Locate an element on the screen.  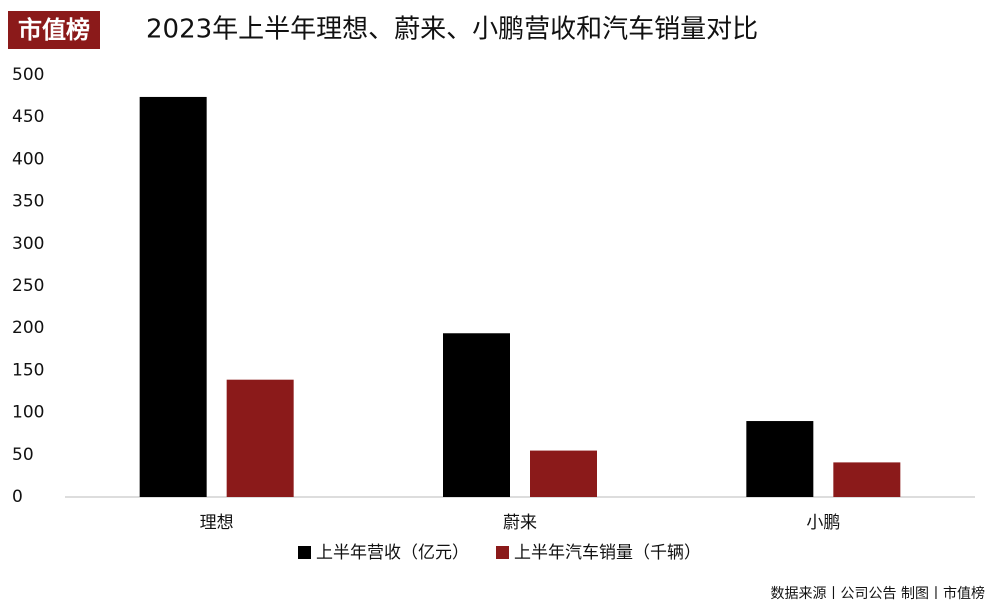
logo-box is located at coordinates (54, 30).